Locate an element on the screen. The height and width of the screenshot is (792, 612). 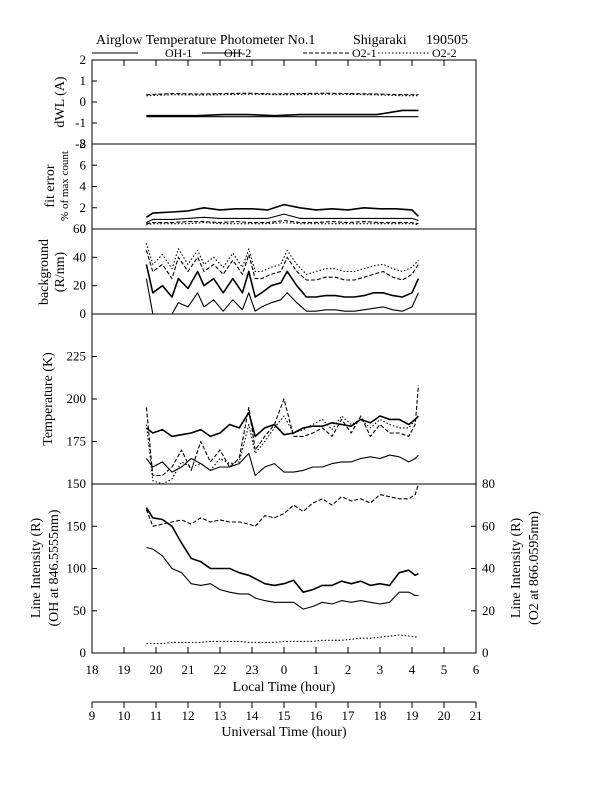
dwl-y-tick-label: 1 is located at coordinates (83, 80).